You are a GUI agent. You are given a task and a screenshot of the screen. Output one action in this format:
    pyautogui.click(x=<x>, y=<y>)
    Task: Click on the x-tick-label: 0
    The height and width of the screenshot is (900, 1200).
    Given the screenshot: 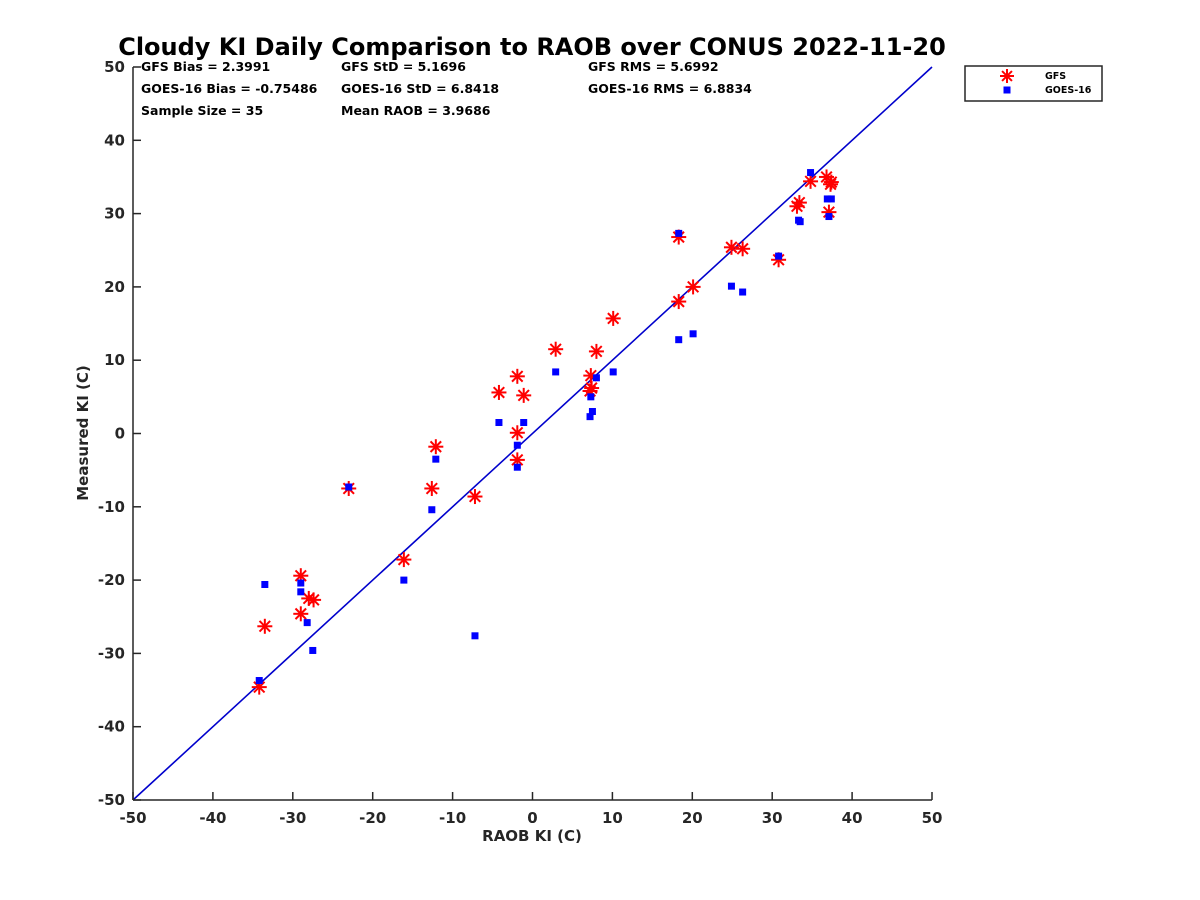 What is the action you would take?
    pyautogui.click(x=532, y=818)
    